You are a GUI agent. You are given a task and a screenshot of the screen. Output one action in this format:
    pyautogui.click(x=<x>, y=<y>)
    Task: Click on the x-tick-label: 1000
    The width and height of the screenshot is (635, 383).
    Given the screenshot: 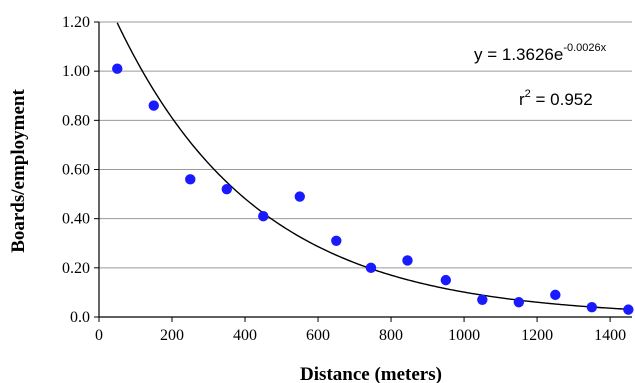 What is the action you would take?
    pyautogui.click(x=464, y=335)
    